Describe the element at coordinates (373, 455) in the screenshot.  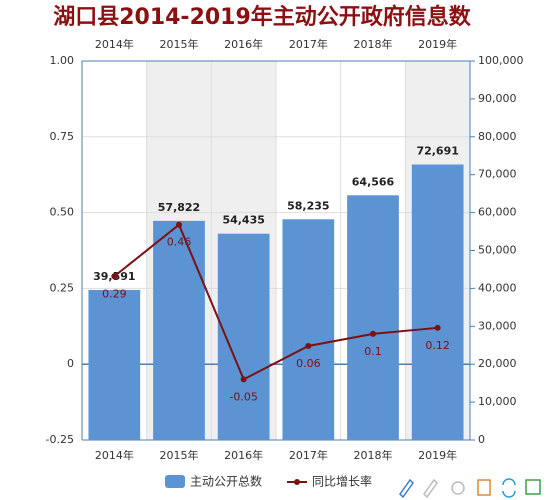
I see `x-tick-label: 2018年` at that location.